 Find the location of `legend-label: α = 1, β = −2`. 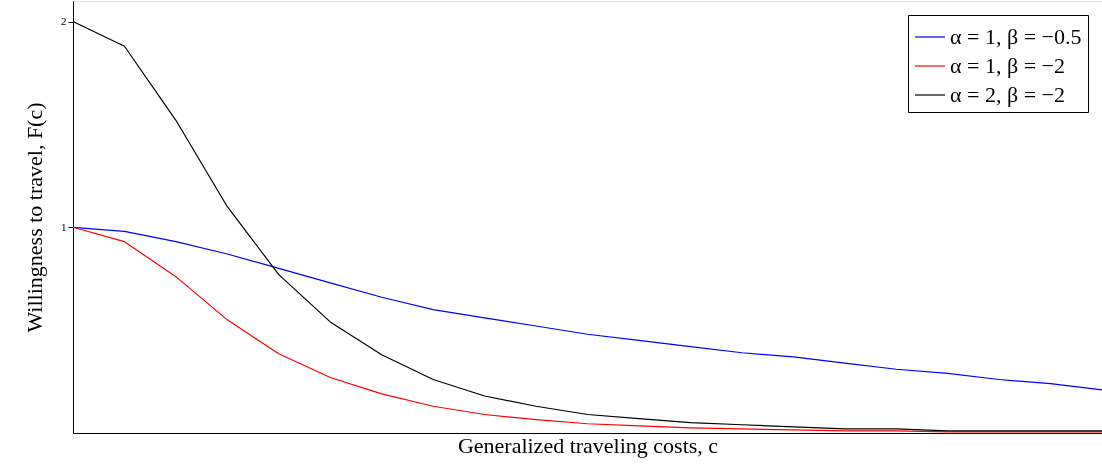

legend-label: α = 1, β = −2 is located at coordinates (1007, 65).